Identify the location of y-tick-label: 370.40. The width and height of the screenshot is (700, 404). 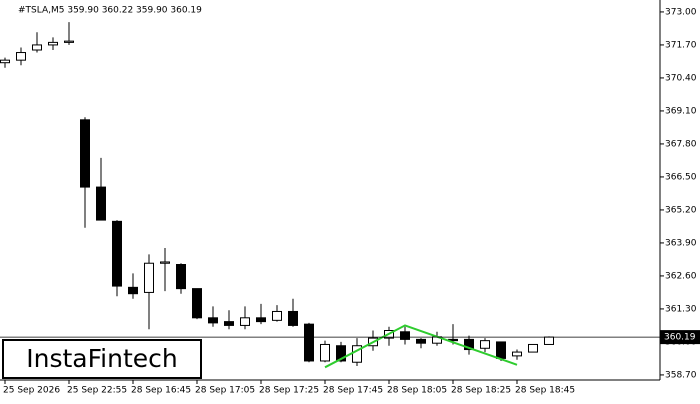
(681, 78).